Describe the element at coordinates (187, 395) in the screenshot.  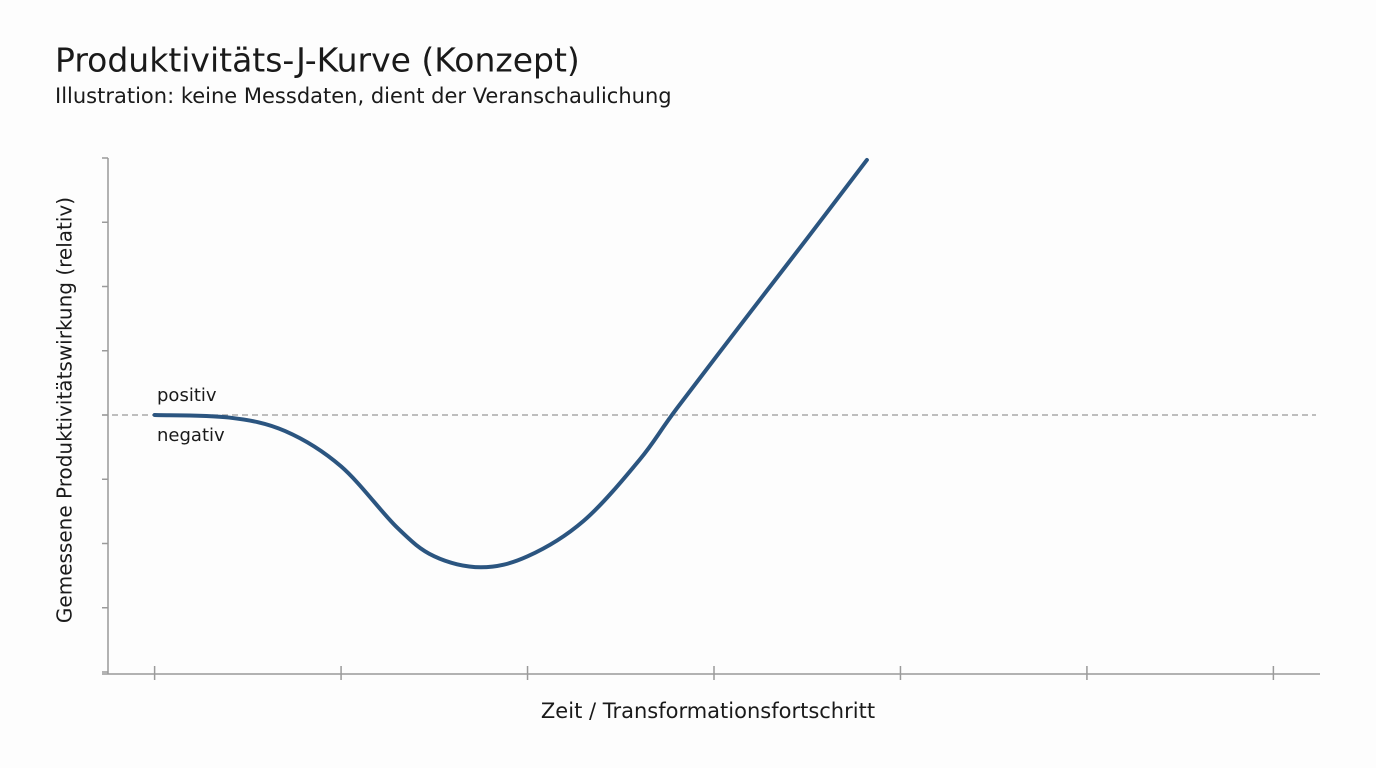
I see `annotation: positiv` at that location.